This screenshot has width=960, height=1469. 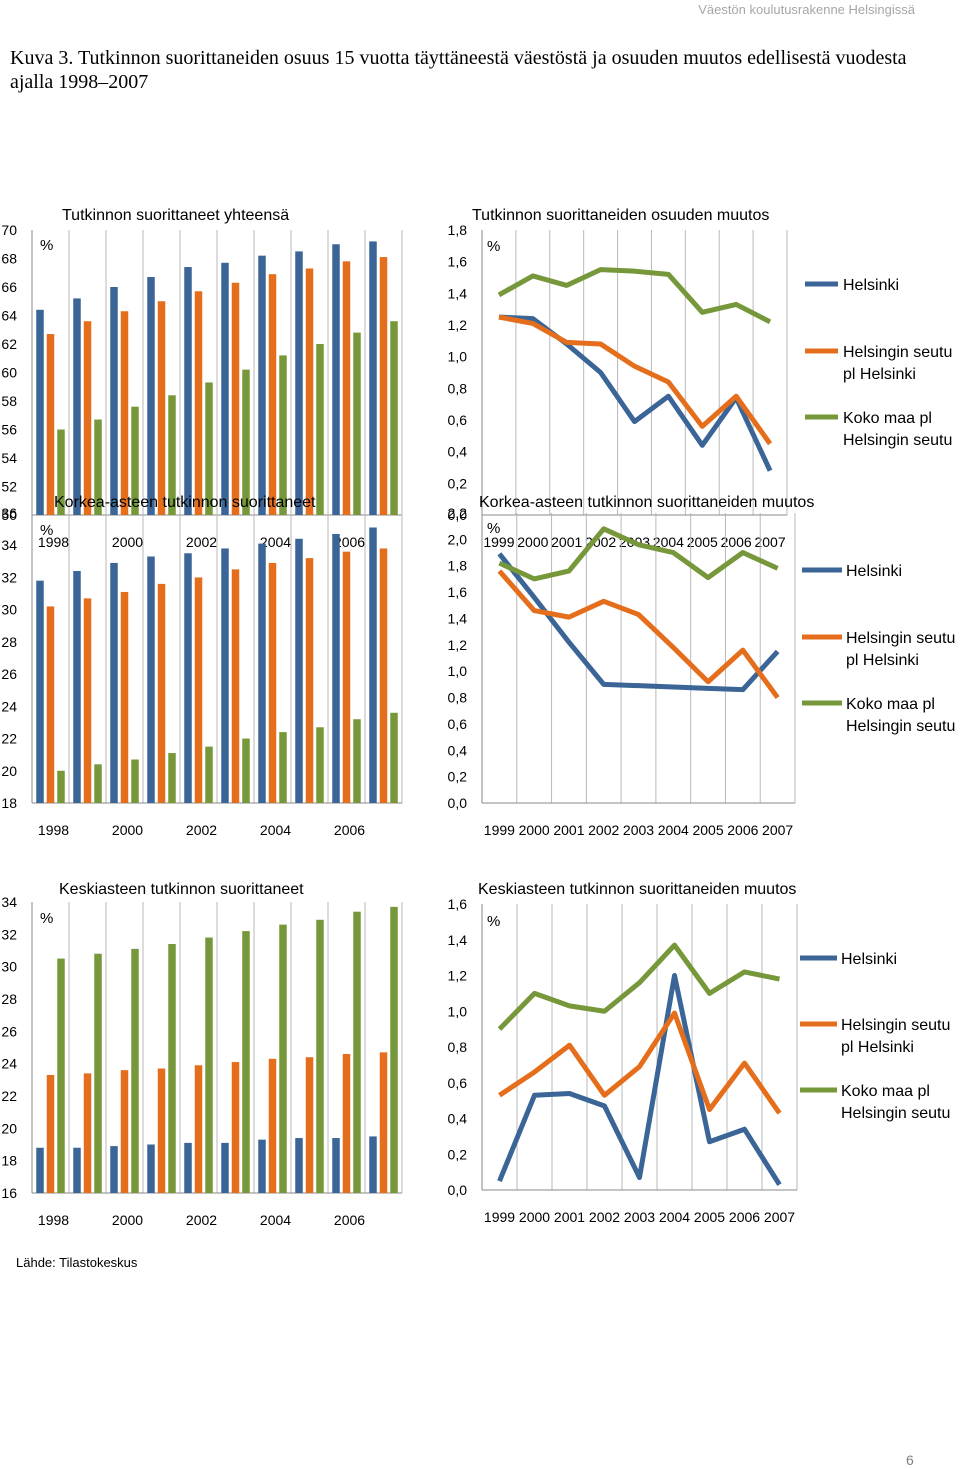 I want to click on bar-helsingin-seutu-pl-helsinki-2003, so click(x=235, y=1127).